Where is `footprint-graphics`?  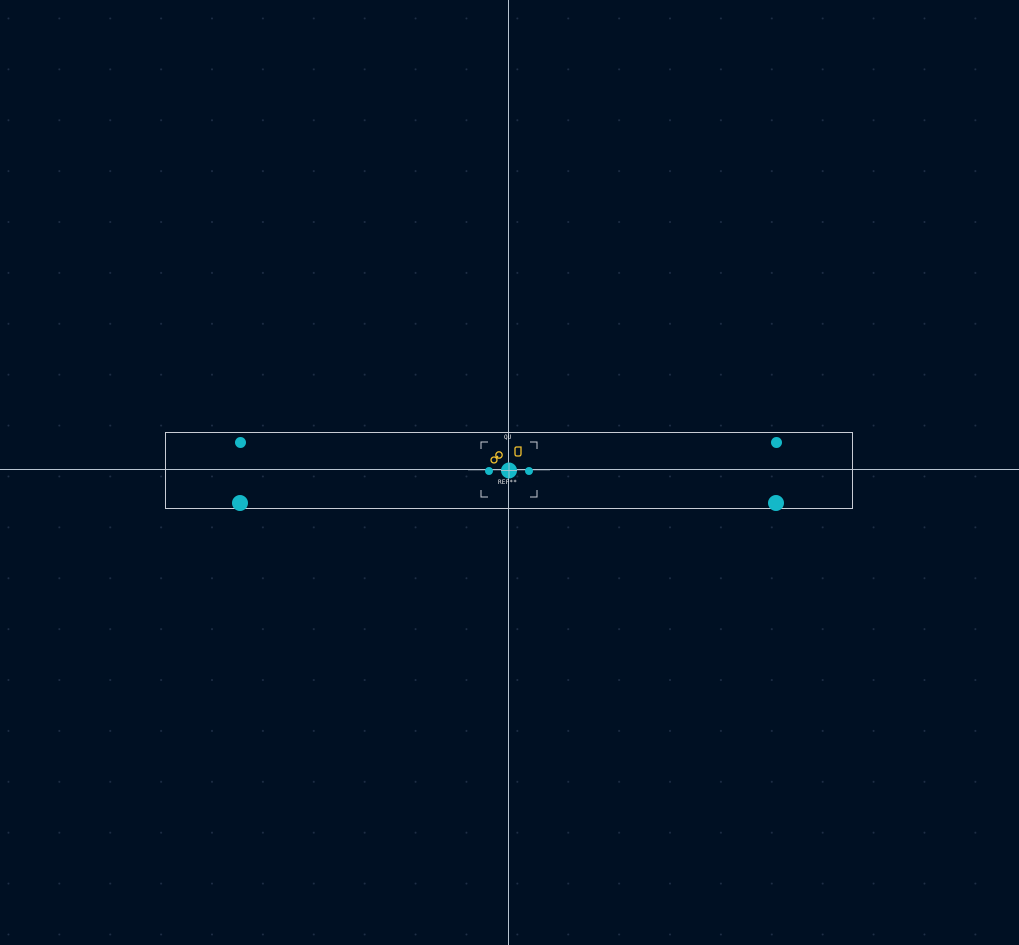 footprint-graphics is located at coordinates (509, 469).